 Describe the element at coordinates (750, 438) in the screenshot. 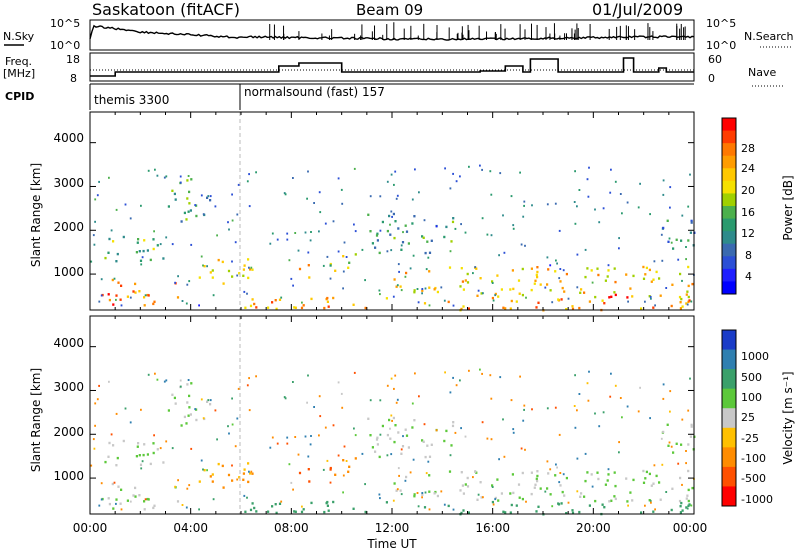

I see `vel-cbar-tick-minus25: -25` at that location.